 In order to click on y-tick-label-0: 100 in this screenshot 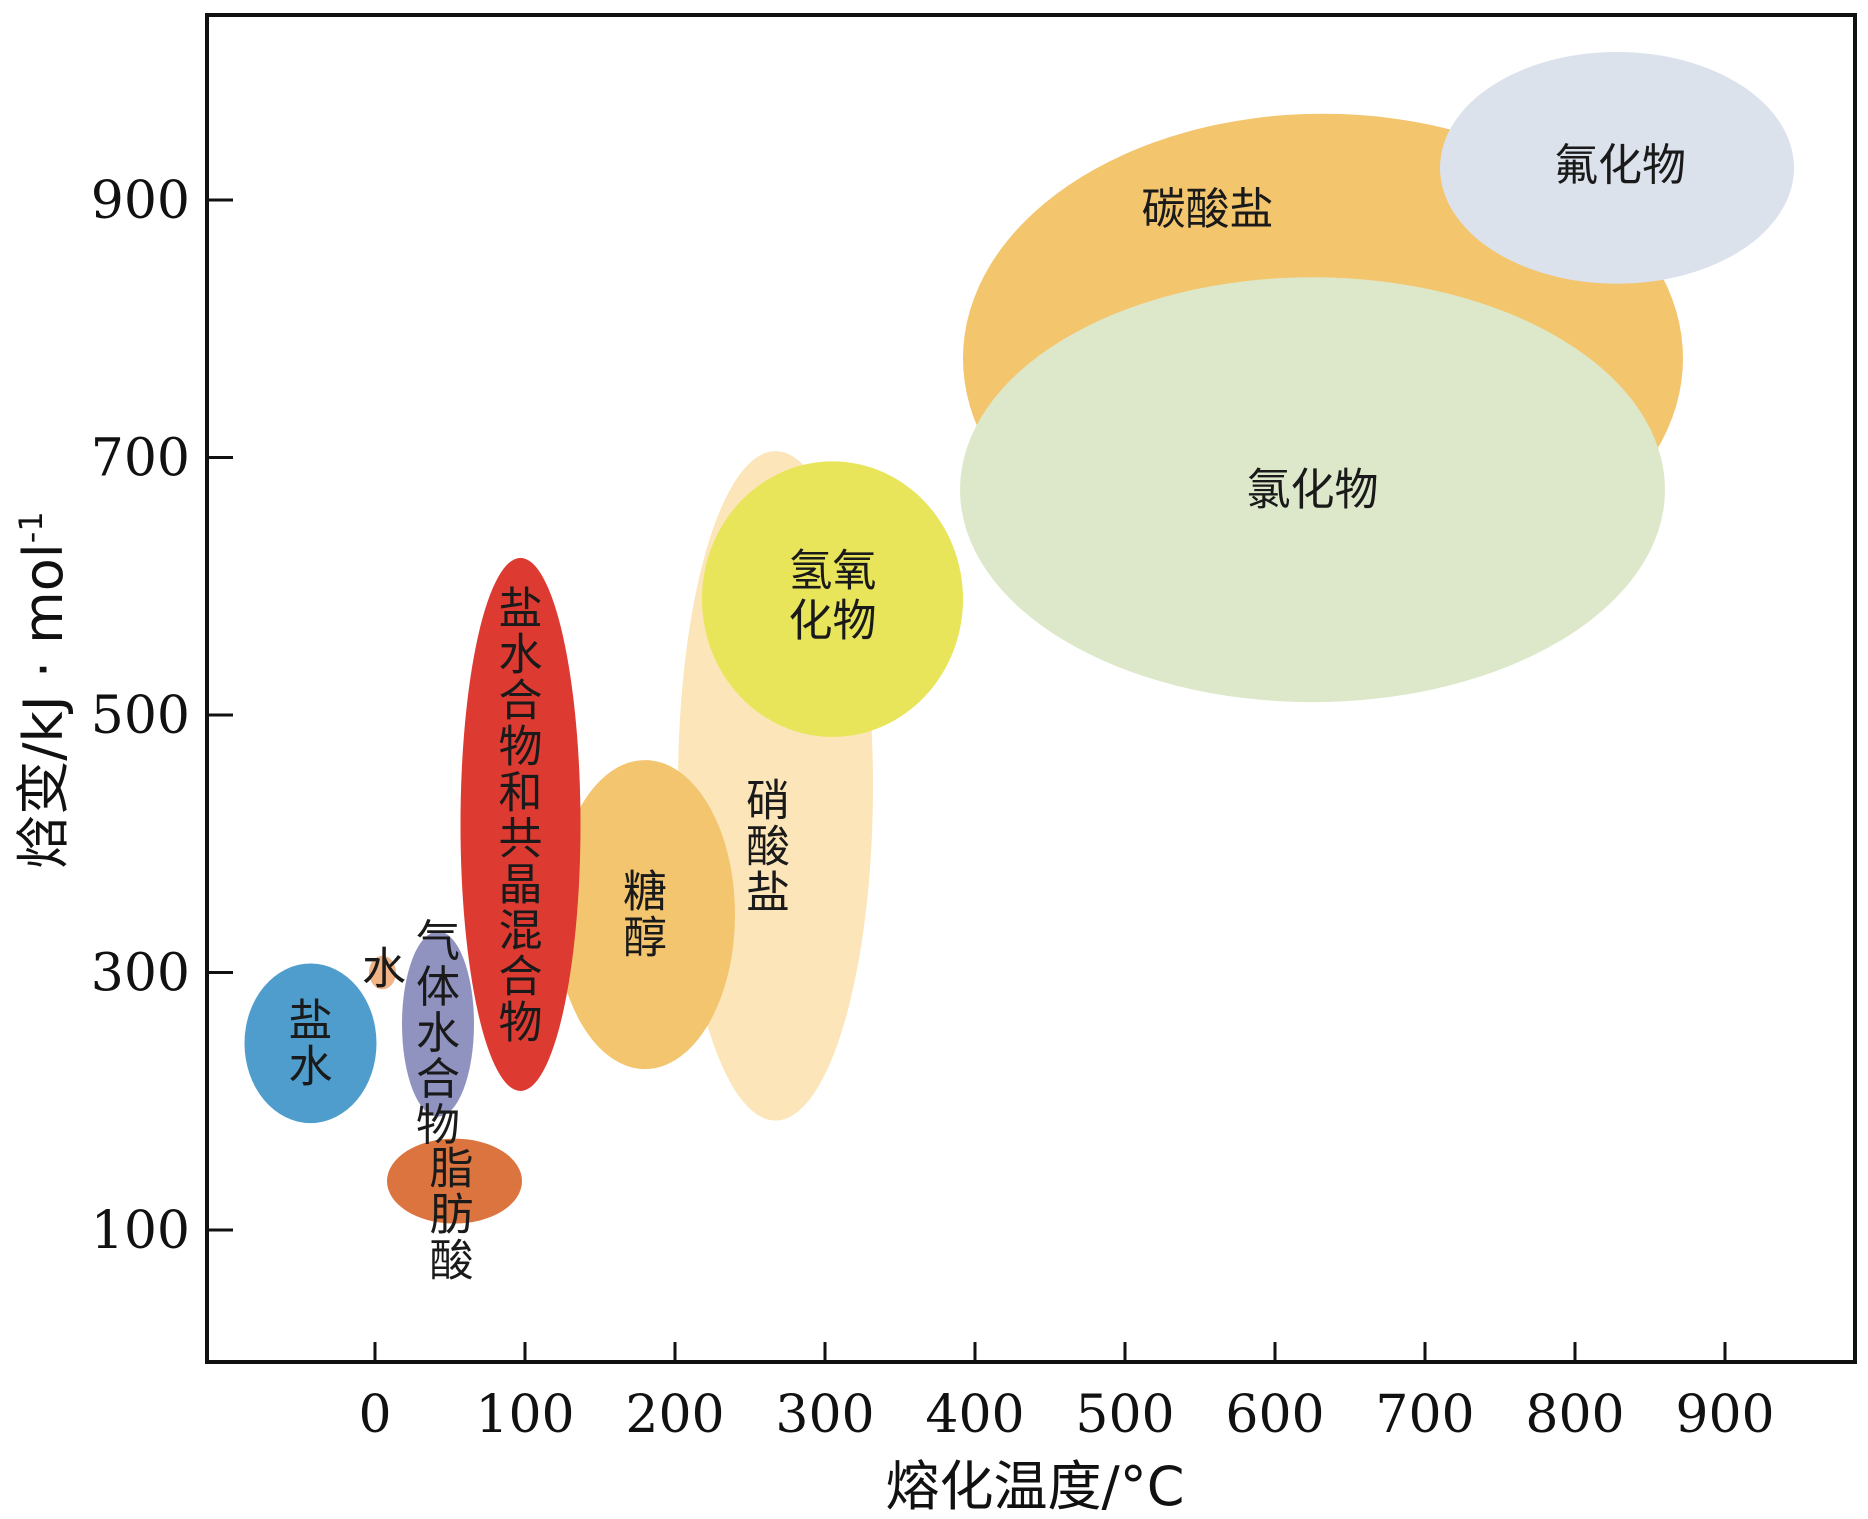, I will do `click(140, 1231)`.